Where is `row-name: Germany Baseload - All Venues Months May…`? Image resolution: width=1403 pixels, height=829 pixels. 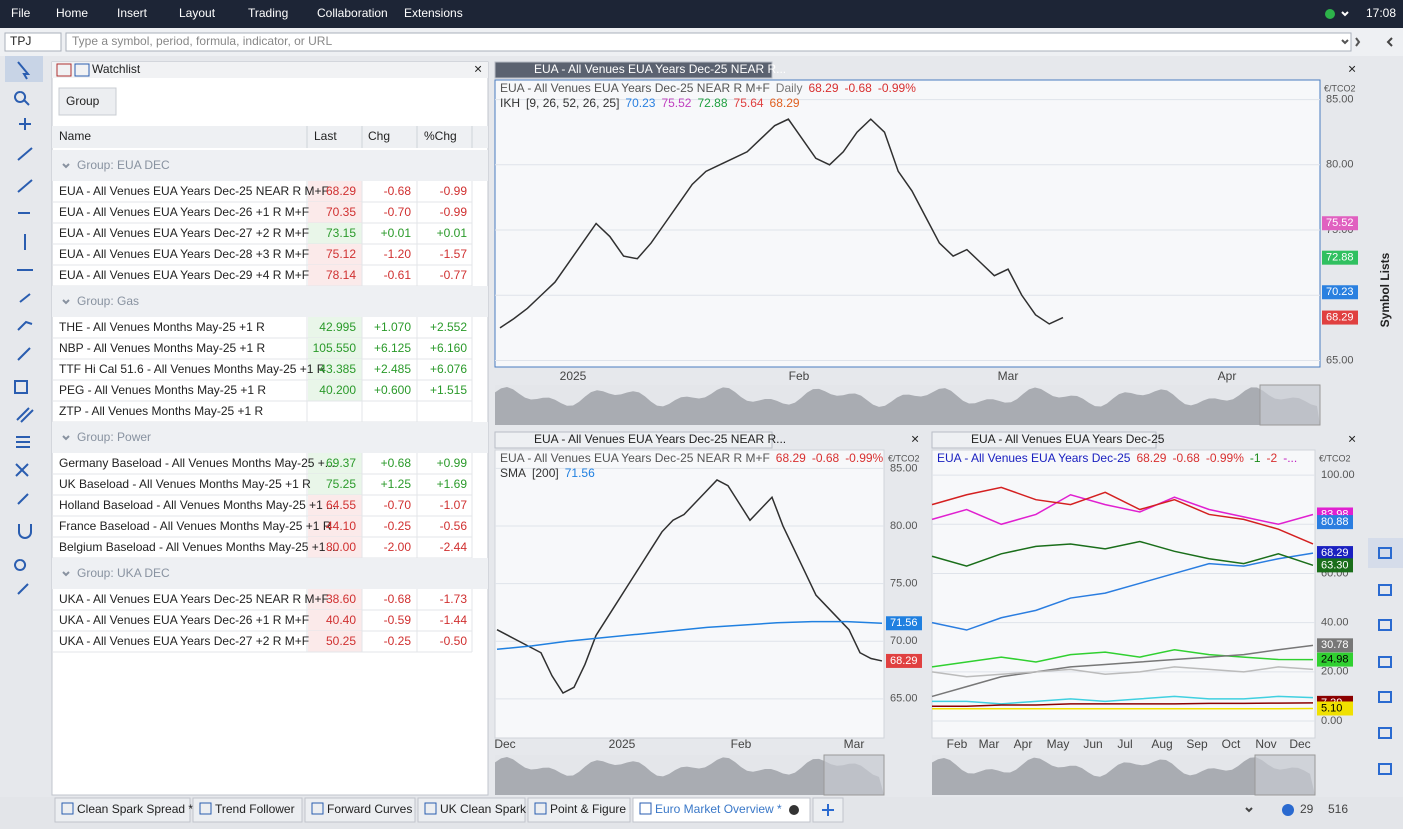
row-name: Germany Baseload - All Venues Months May… is located at coordinates (197, 463).